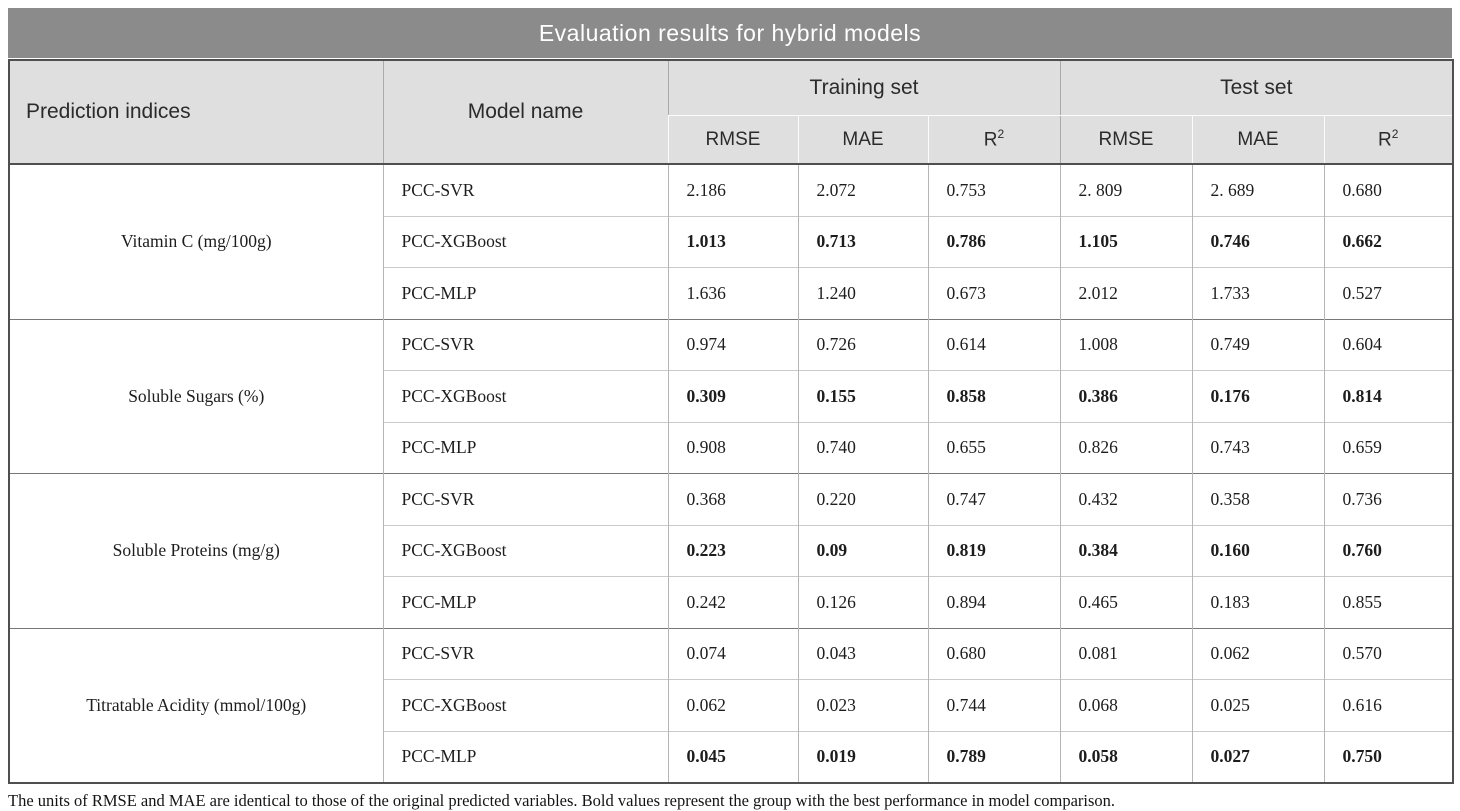  I want to click on header-metric-training-mae: MAE, so click(862, 139).